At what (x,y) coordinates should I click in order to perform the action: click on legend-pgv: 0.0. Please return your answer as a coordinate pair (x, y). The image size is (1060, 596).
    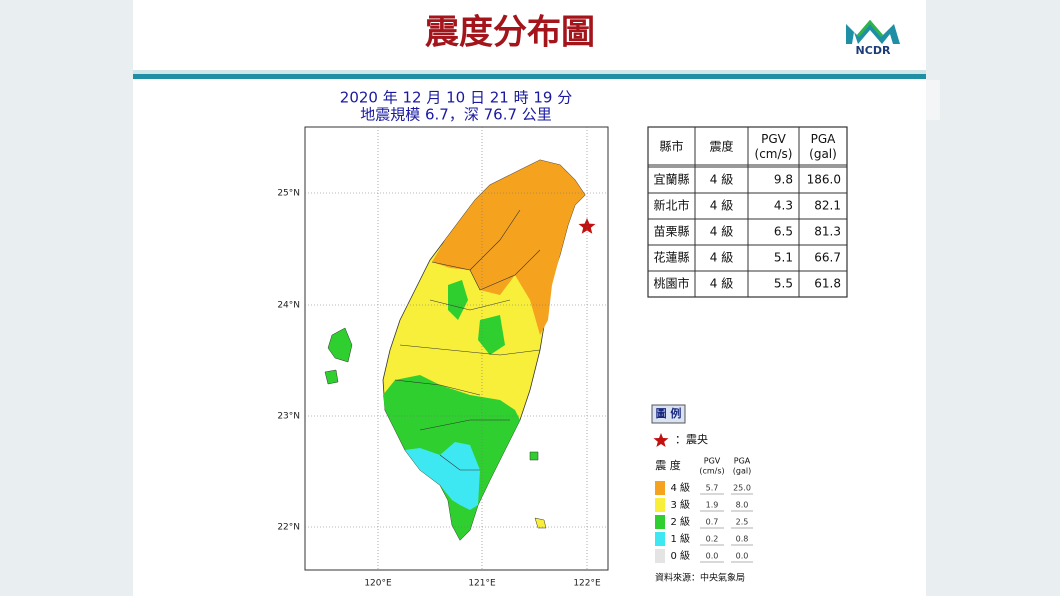
    Looking at the image, I should click on (712, 556).